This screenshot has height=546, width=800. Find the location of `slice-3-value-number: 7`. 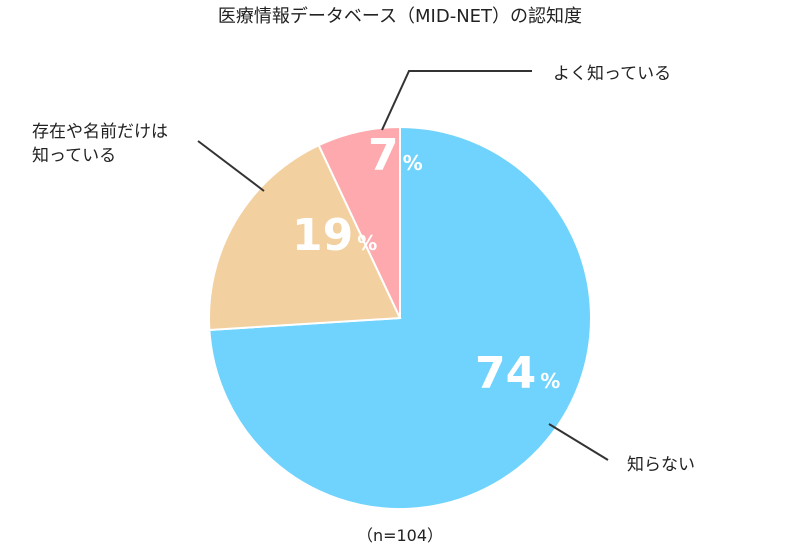

slice-3-value-number: 7 is located at coordinates (383, 155).